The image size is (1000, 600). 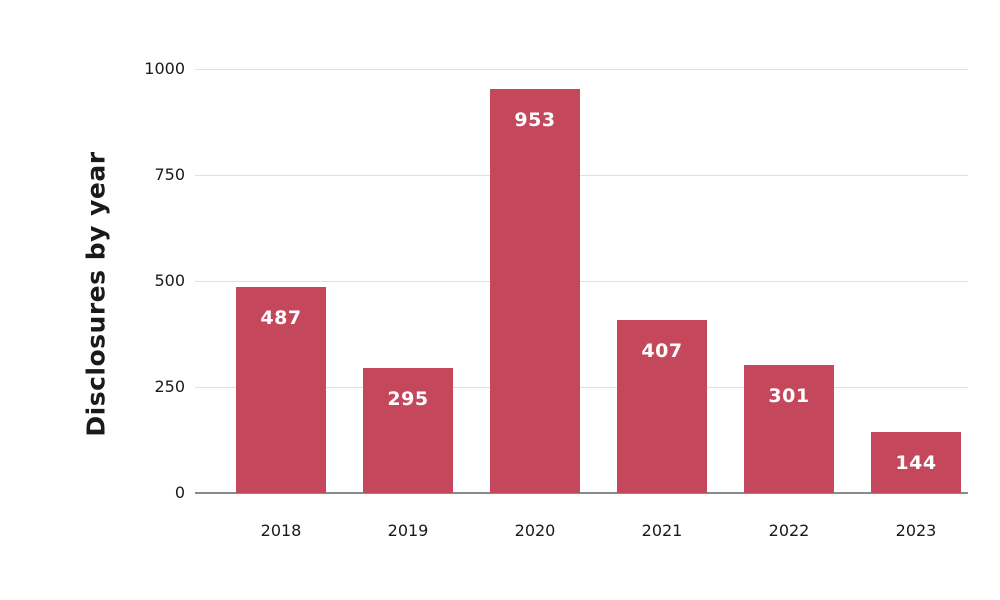 What do you see at coordinates (281, 530) in the screenshot?
I see `x-tick-label-2018: 2018` at bounding box center [281, 530].